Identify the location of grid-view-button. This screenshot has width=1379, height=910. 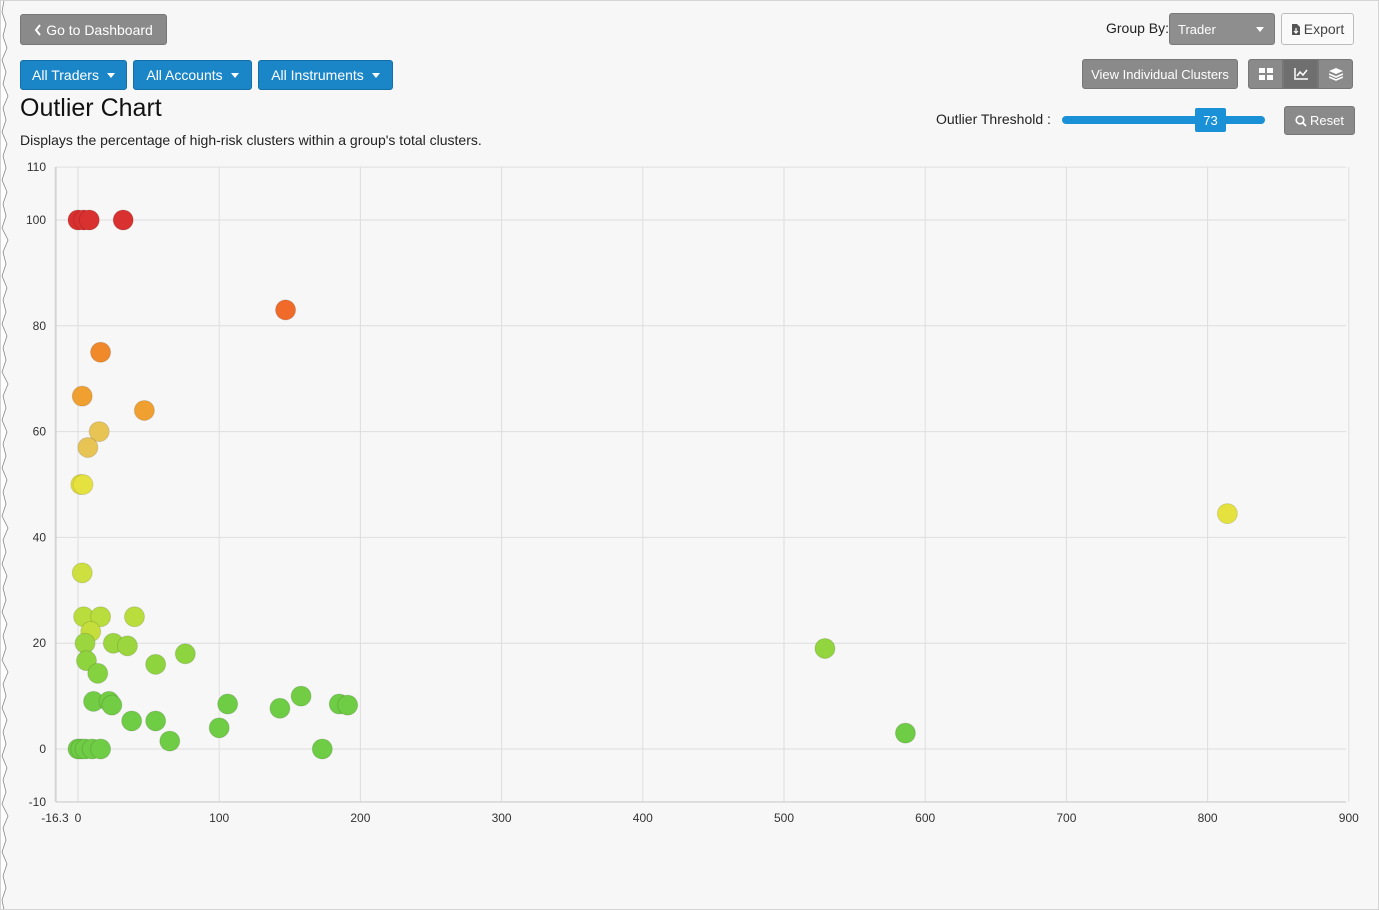
(1265, 74).